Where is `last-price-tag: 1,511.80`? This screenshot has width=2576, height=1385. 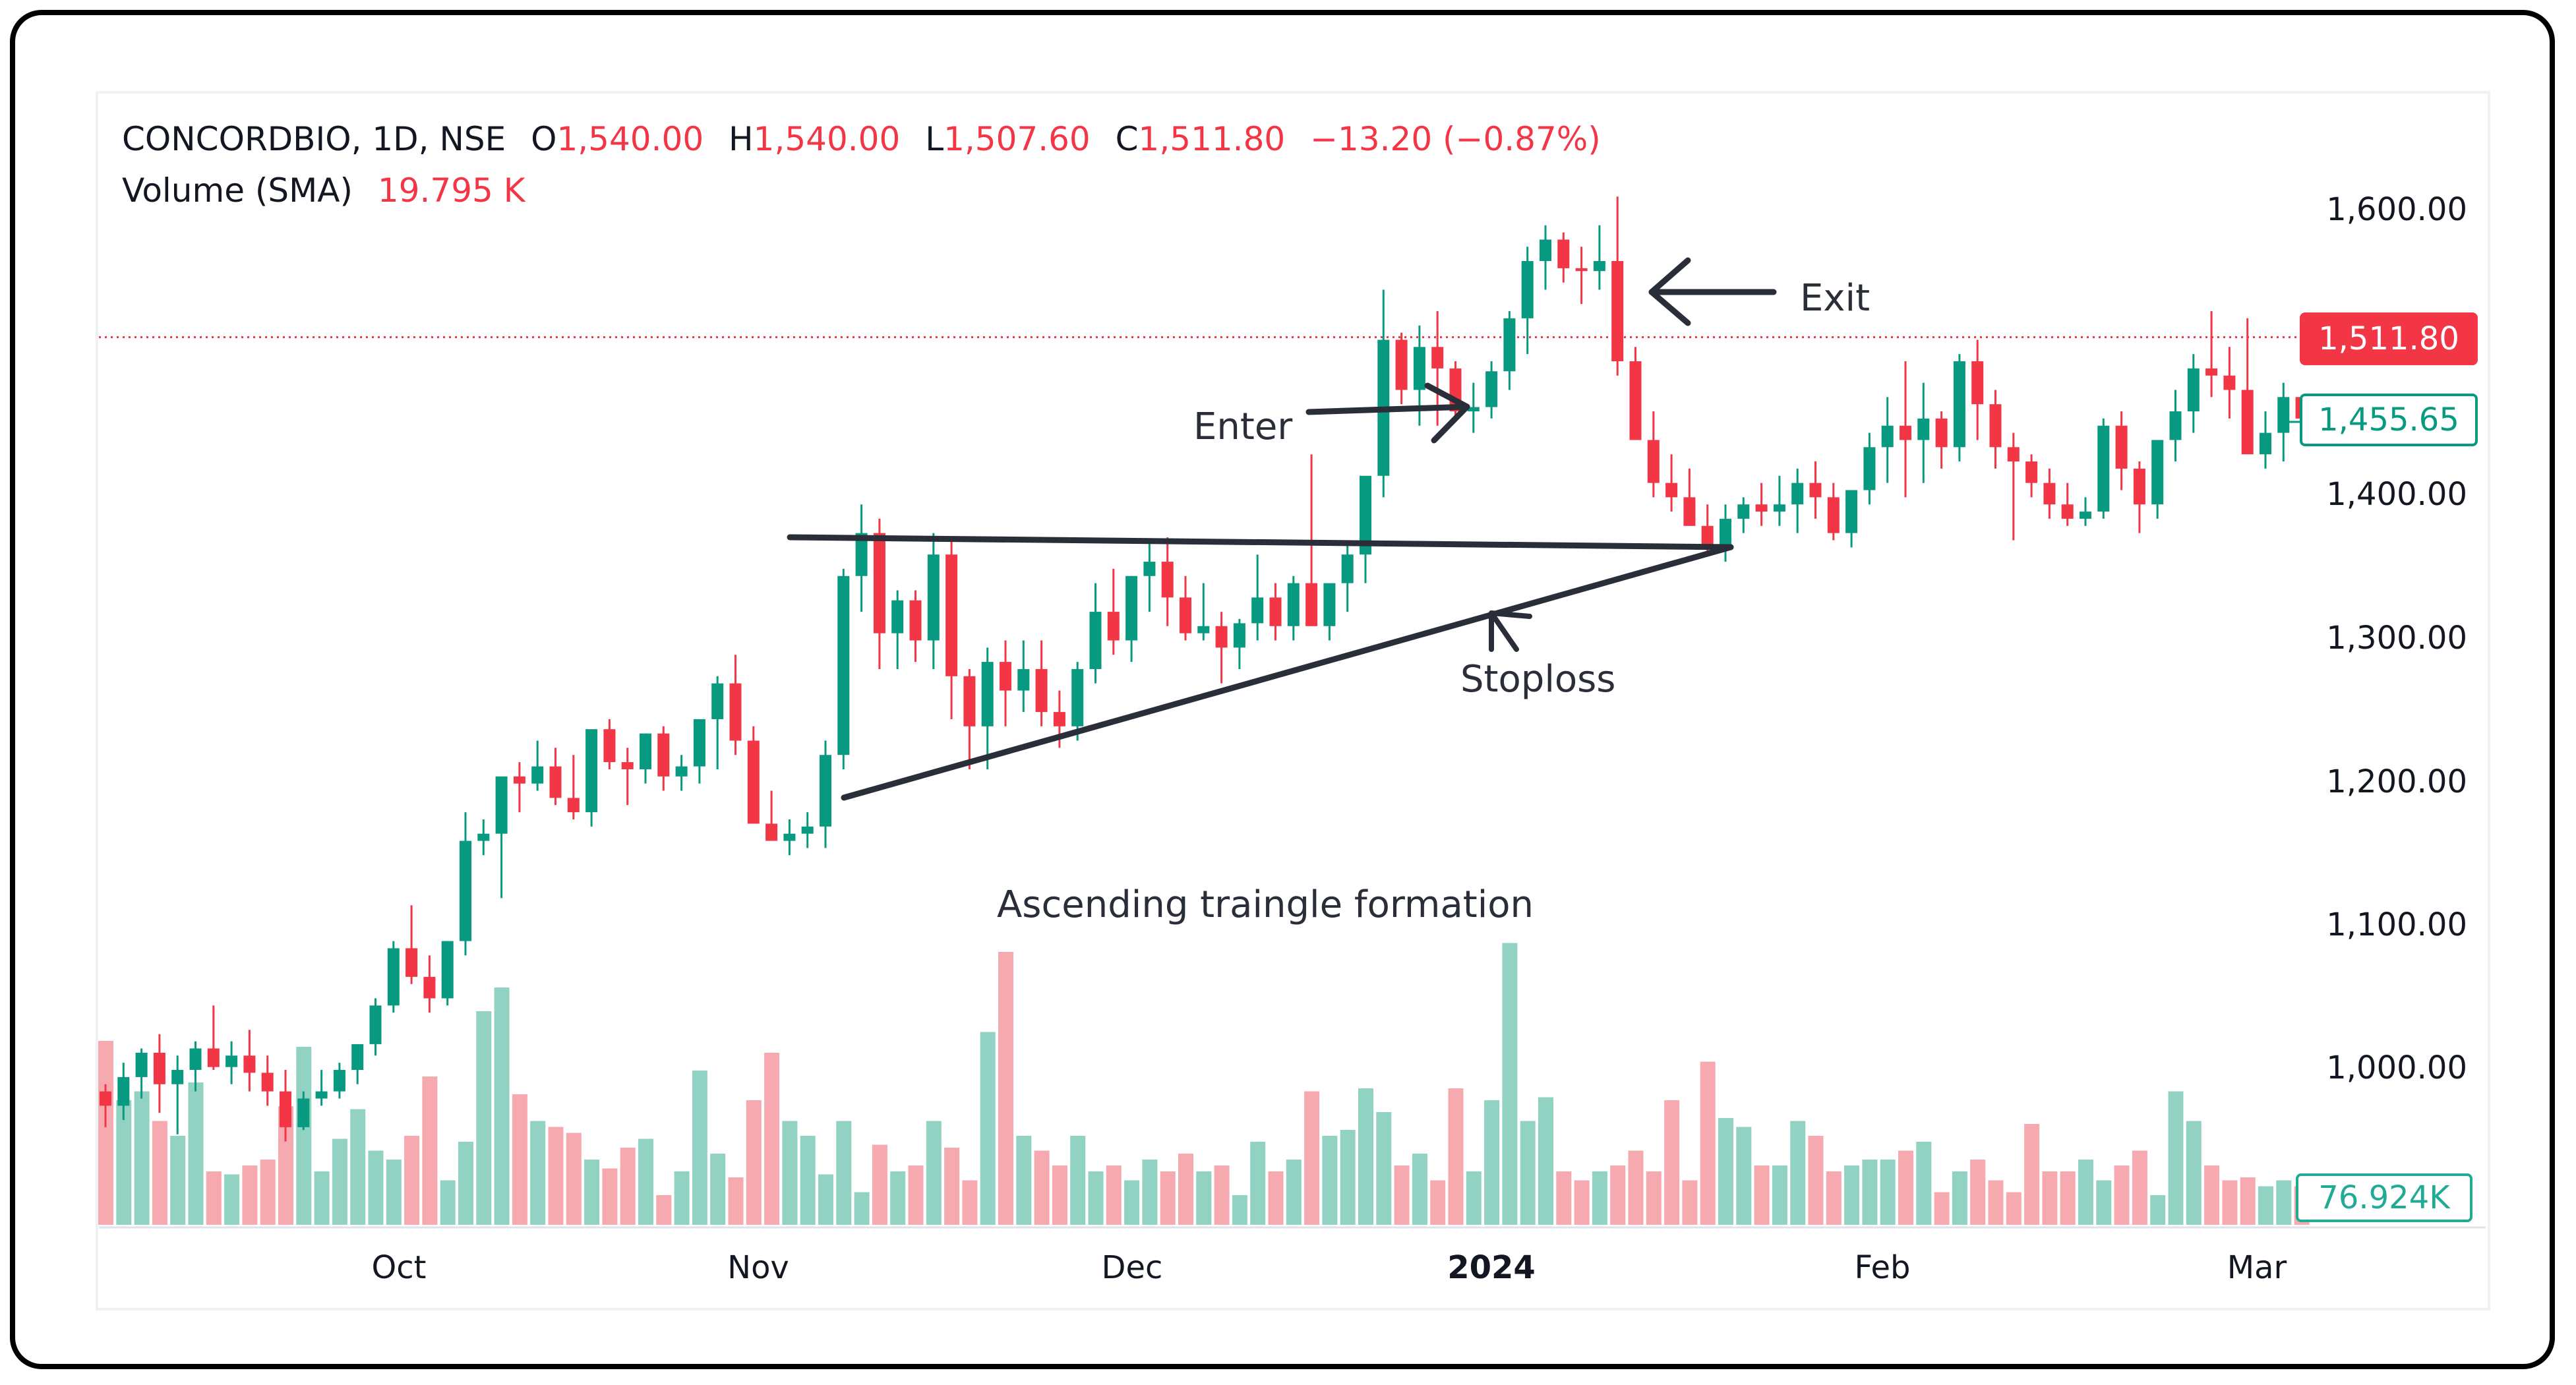
last-price-tag: 1,511.80 is located at coordinates (2389, 338).